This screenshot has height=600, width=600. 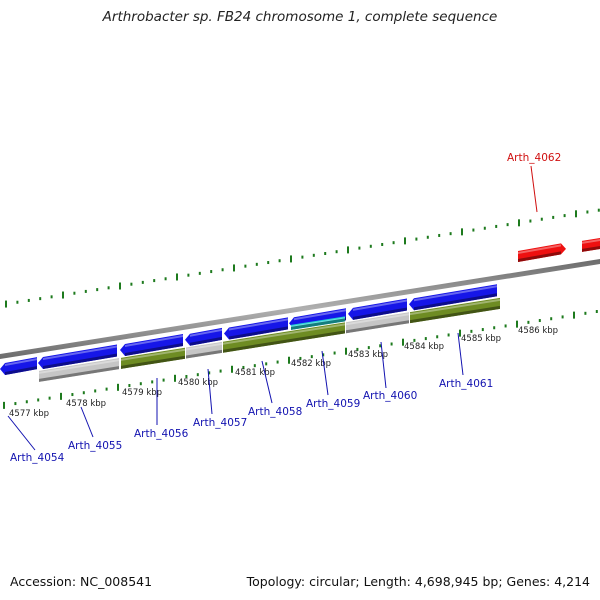 What do you see at coordinates (318, 323) in the screenshot?
I see `rna-gene` at bounding box center [318, 323].